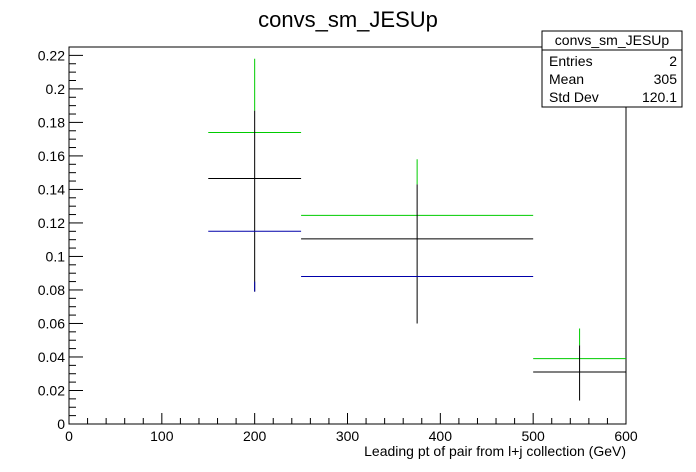  I want to click on stats-label: Mean, so click(566, 79).